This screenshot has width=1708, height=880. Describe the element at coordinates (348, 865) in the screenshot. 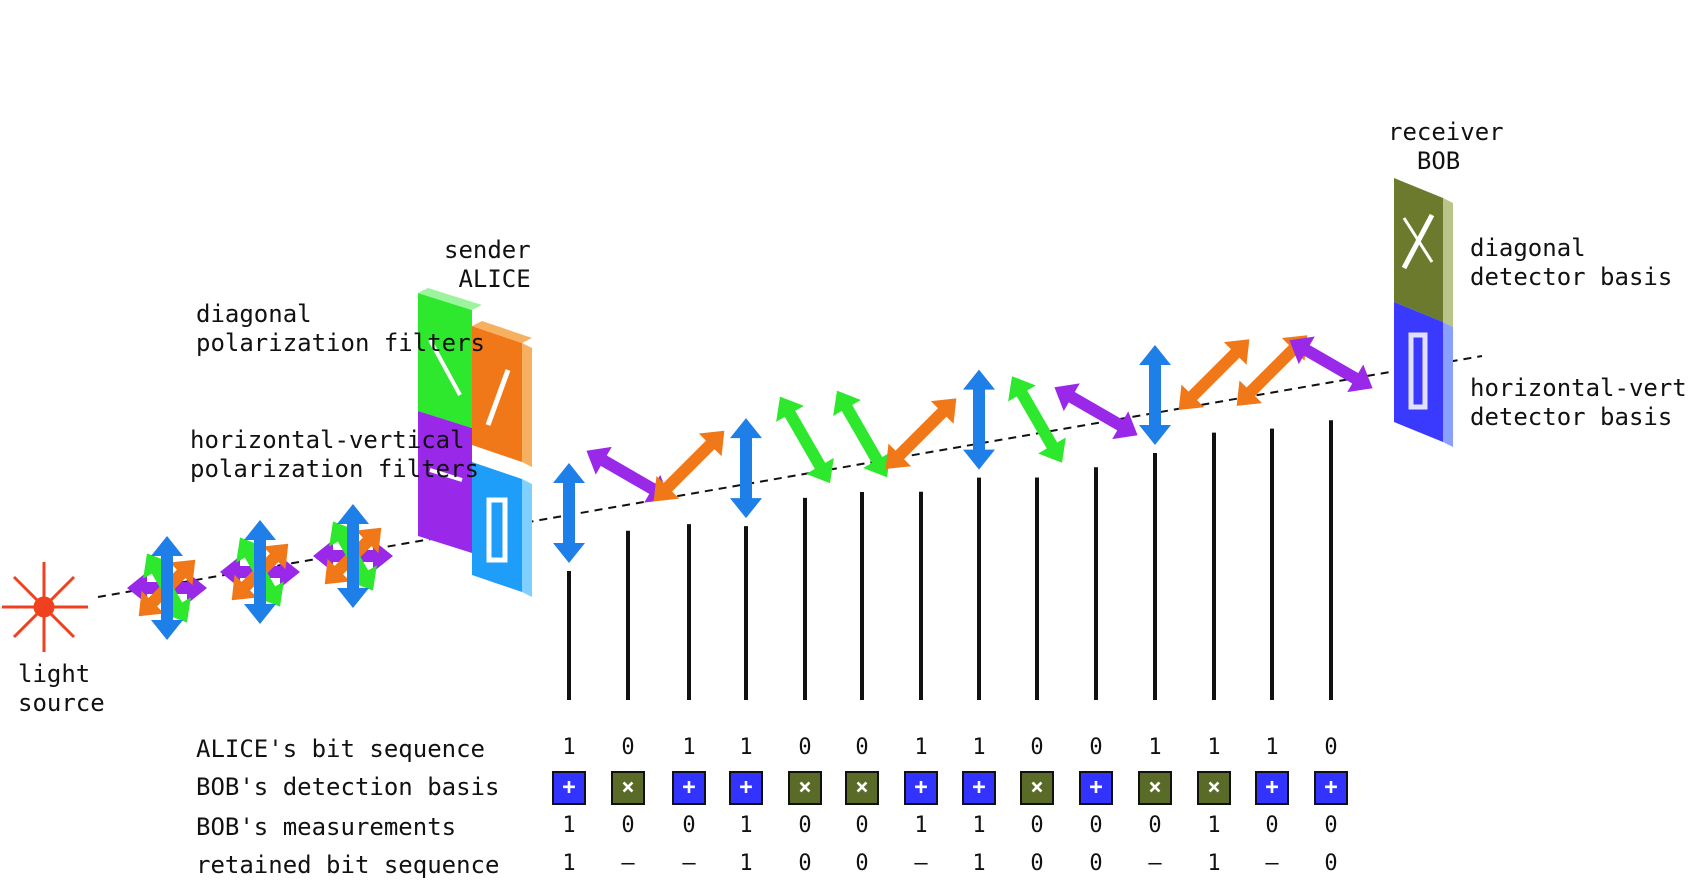

I see `row-label-retained-bits: retained bit sequence` at that location.